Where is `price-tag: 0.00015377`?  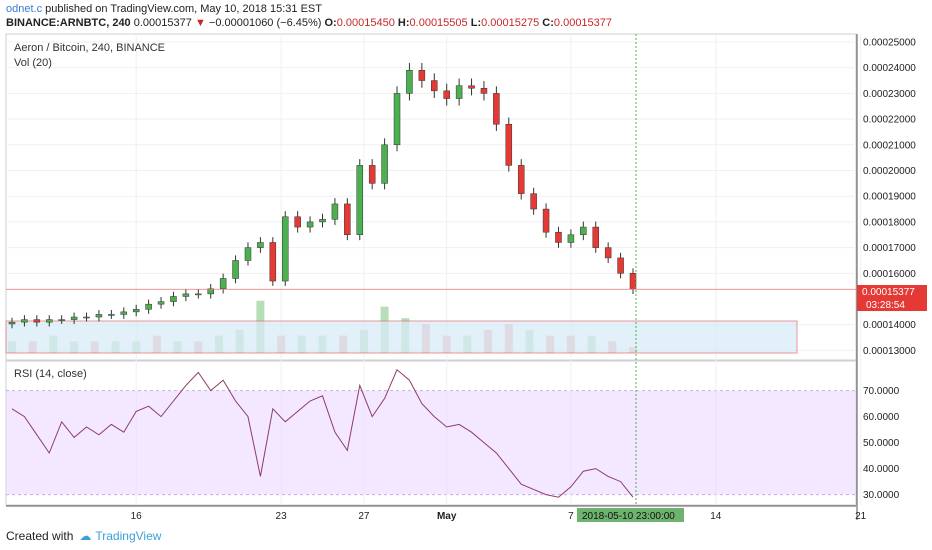 price-tag: 0.00015377 is located at coordinates (888, 292).